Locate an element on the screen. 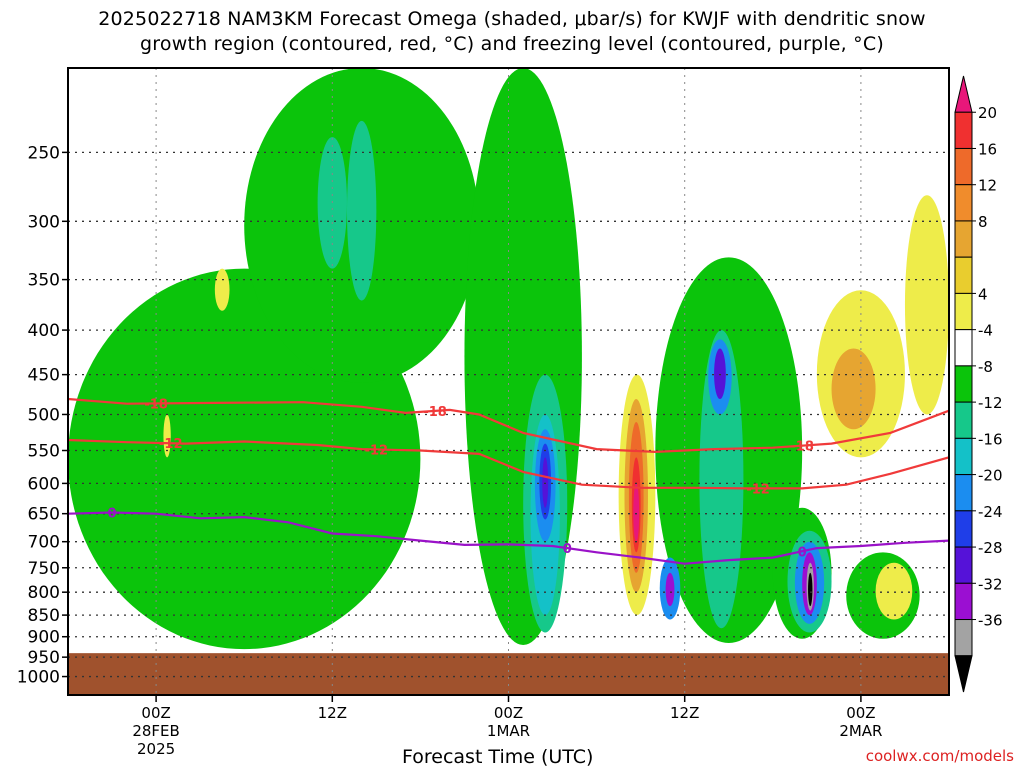 Image resolution: width=1024 pixels, height=768 pixels. y-tick-label: 550 is located at coordinates (44, 452).